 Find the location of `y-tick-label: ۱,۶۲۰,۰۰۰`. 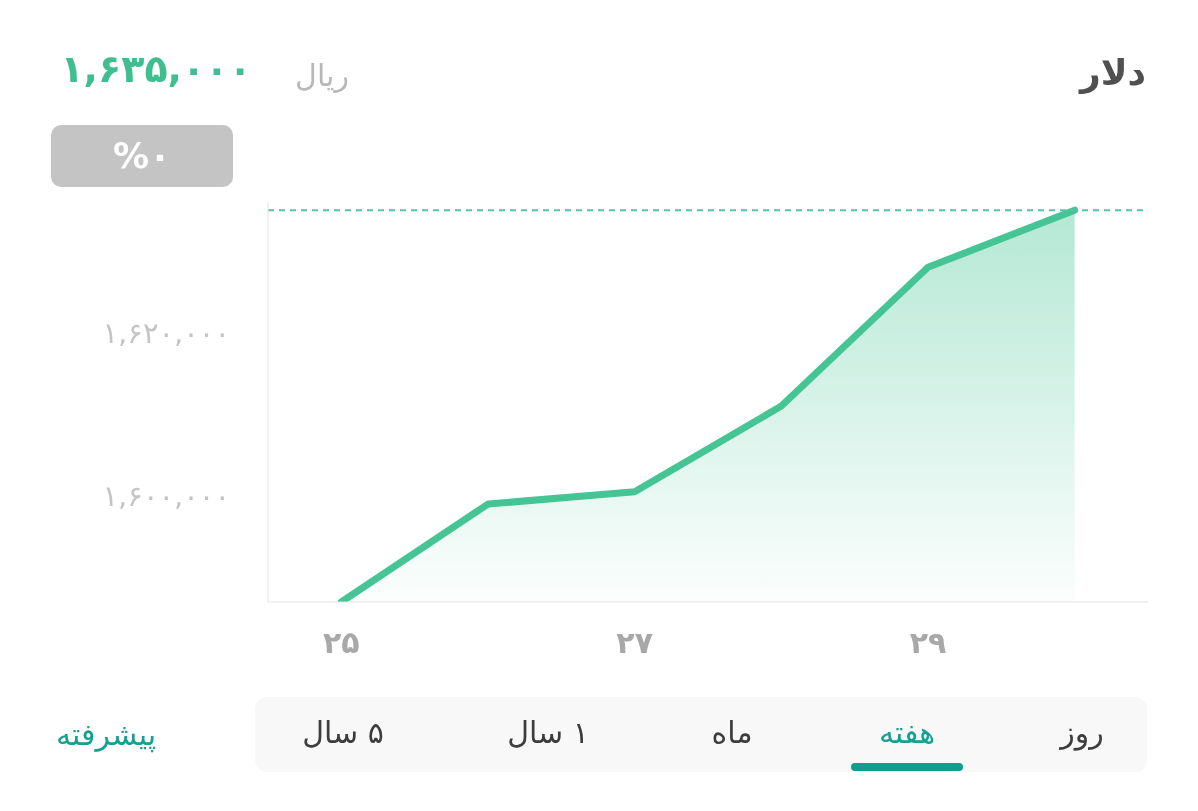

y-tick-label: ۱,۶۲۰,۰۰۰ is located at coordinates (166, 332).